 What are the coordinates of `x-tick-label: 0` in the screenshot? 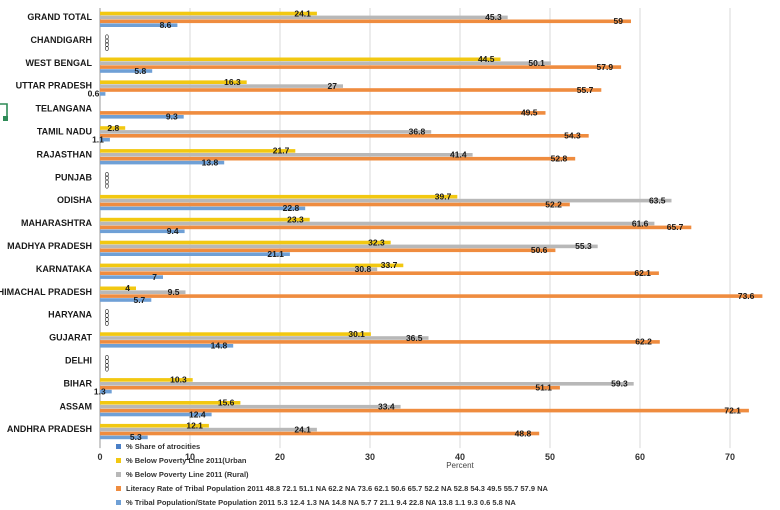 It's located at (99, 457).